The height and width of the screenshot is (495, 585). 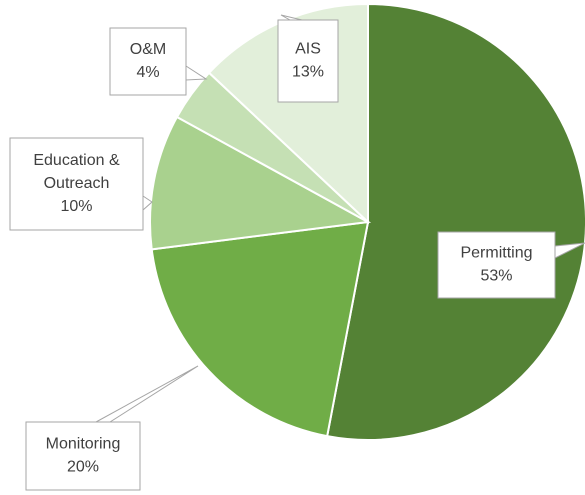 I want to click on label-line: Education &, so click(x=76, y=160).